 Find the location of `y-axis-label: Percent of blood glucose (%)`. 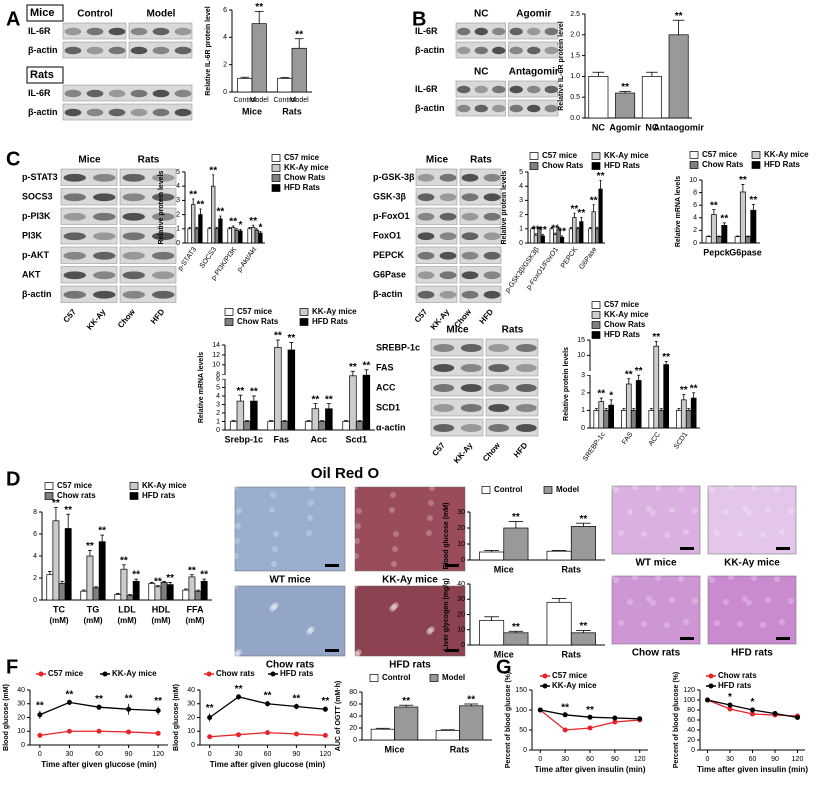

y-axis-label: Percent of blood glucose (%) is located at coordinates (508, 720).